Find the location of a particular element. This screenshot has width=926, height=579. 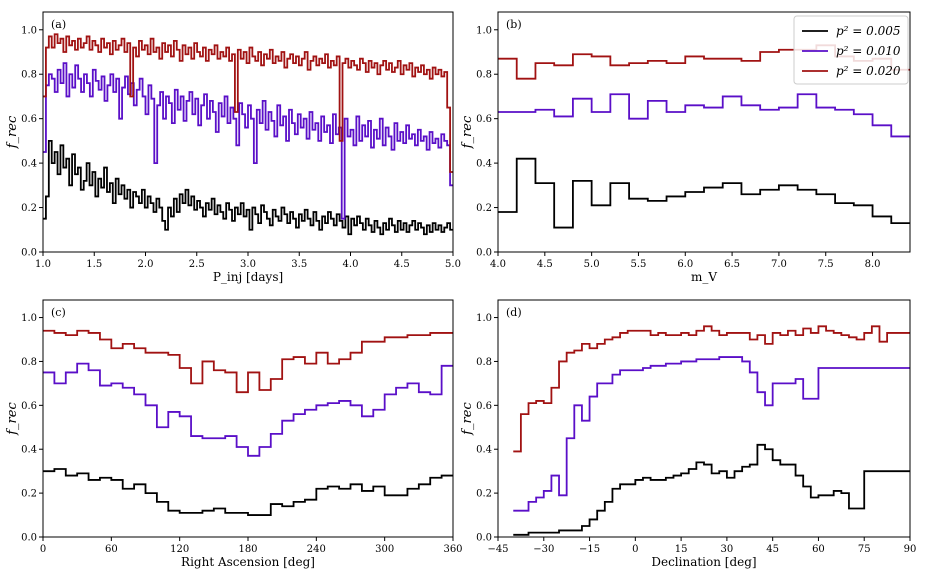

x-tick-label: 2.5 is located at coordinates (197, 264).